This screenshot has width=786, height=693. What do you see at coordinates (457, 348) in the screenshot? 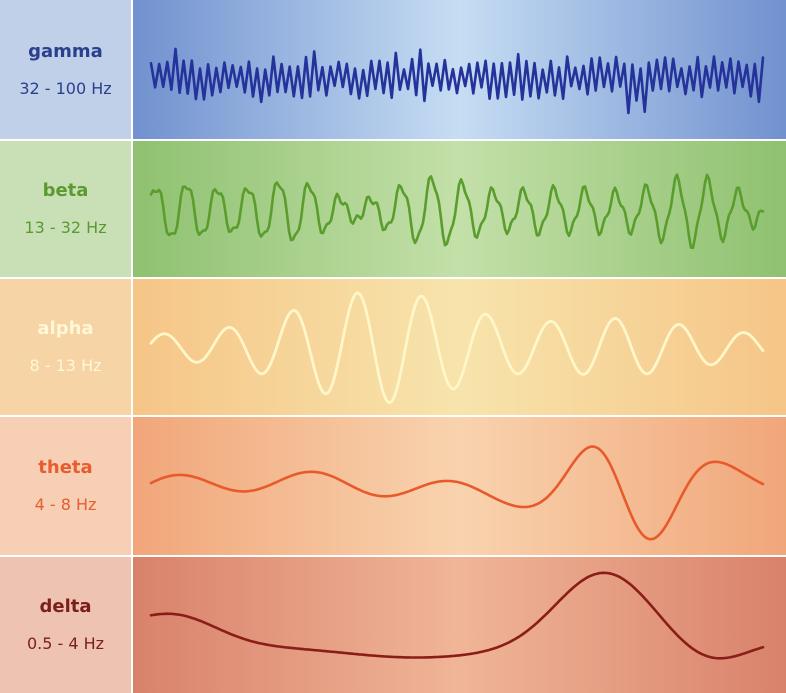
I see `alpha-wave` at bounding box center [457, 348].